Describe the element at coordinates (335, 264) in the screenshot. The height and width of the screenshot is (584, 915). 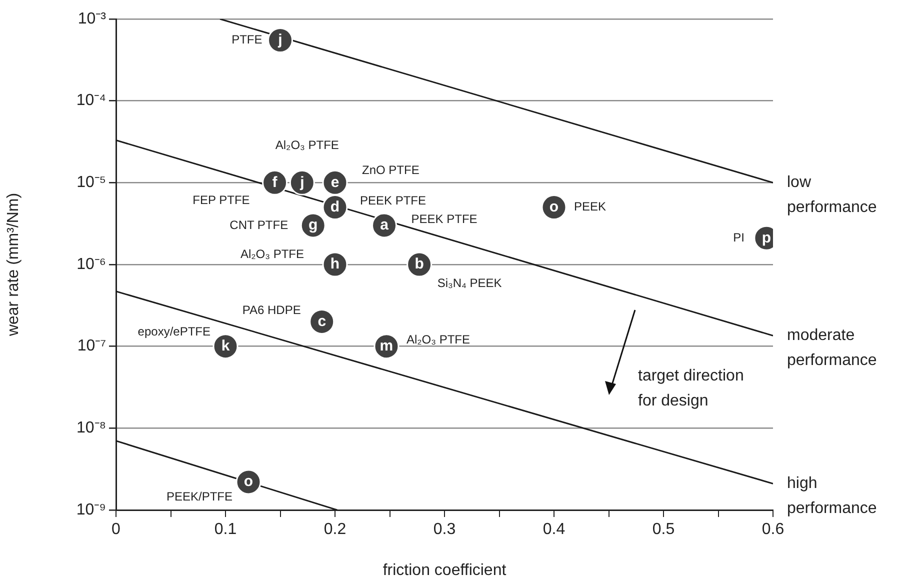
I see `annotation: h` at that location.